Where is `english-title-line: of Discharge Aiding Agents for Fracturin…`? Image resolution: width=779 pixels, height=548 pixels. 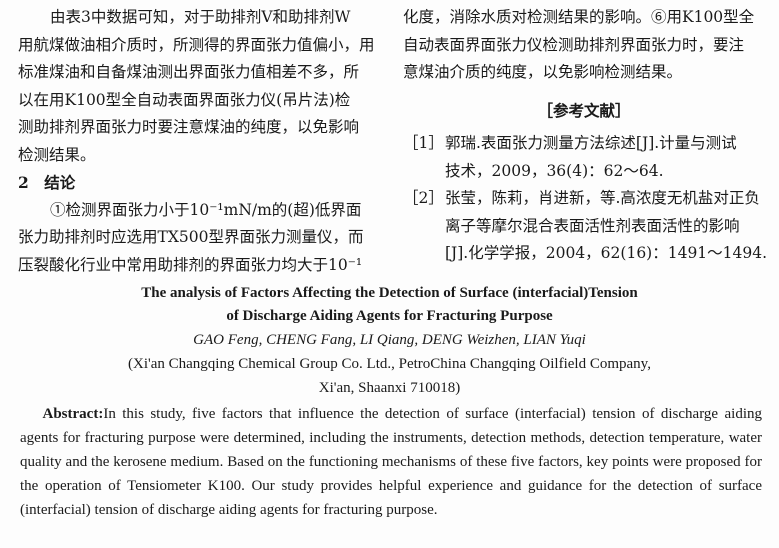 english-title-line: of Discharge Aiding Agents for Fracturin… is located at coordinates (389, 316).